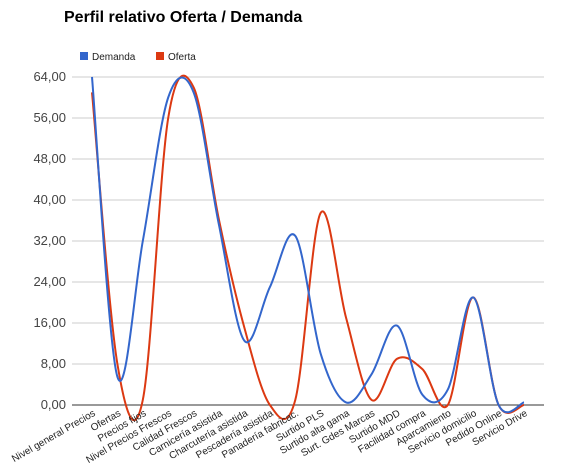 Image resolution: width=566 pixels, height=476 pixels. I want to click on legend-label-demanda: Demanda, so click(114, 57).